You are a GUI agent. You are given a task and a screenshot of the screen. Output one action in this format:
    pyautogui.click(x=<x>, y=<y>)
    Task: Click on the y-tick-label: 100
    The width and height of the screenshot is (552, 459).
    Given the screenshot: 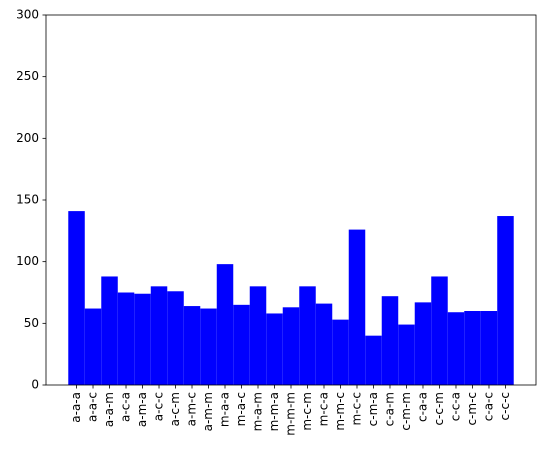 What is the action you would take?
    pyautogui.click(x=27, y=261)
    